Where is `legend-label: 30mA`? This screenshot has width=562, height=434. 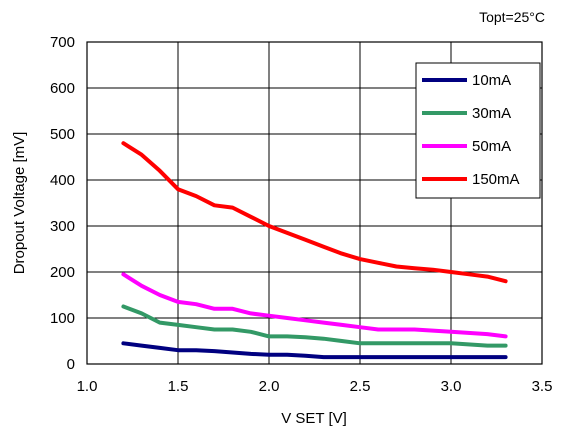 legend-label: 30mA is located at coordinates (491, 113).